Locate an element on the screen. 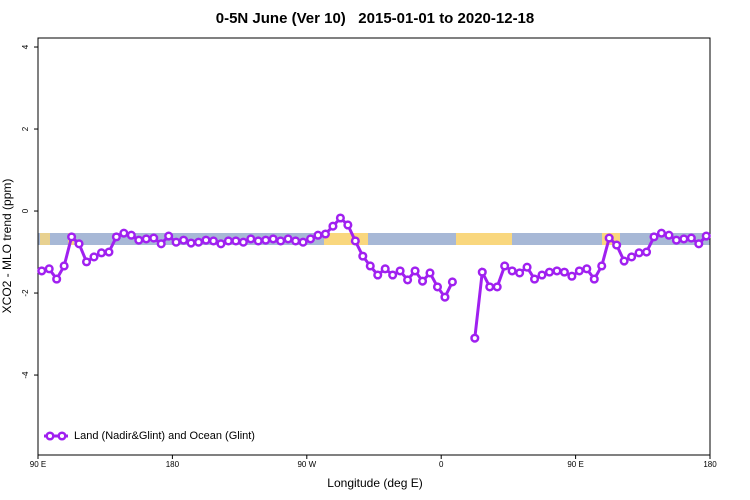 The width and height of the screenshot is (750, 500). y-tick-label: 4 is located at coordinates (25, 46).